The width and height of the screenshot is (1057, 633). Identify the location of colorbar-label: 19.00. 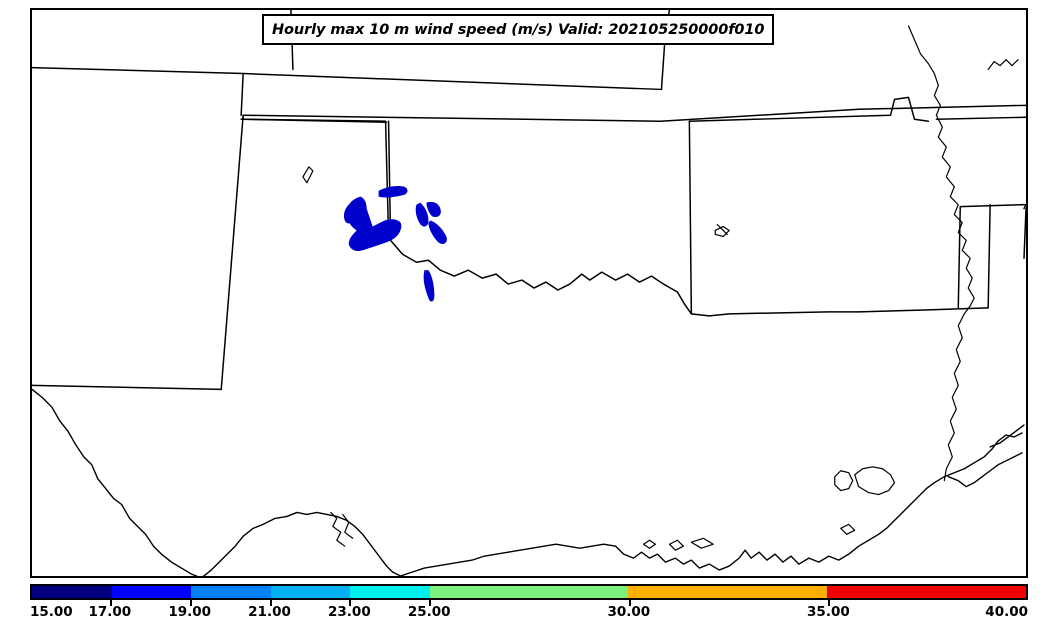
(190, 612).